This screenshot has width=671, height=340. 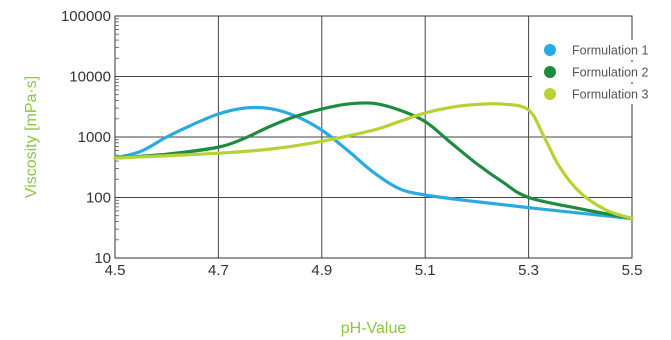 What do you see at coordinates (117, 129) in the screenshot?
I see `minor-ticks` at bounding box center [117, 129].